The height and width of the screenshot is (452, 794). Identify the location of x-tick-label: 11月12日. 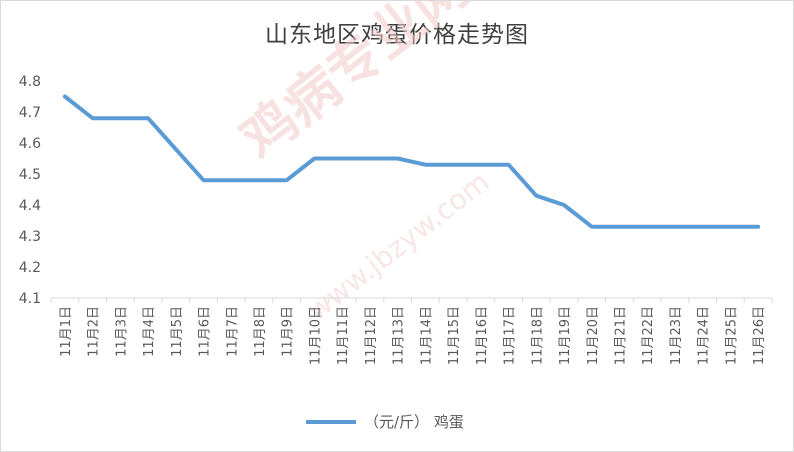
(371, 335).